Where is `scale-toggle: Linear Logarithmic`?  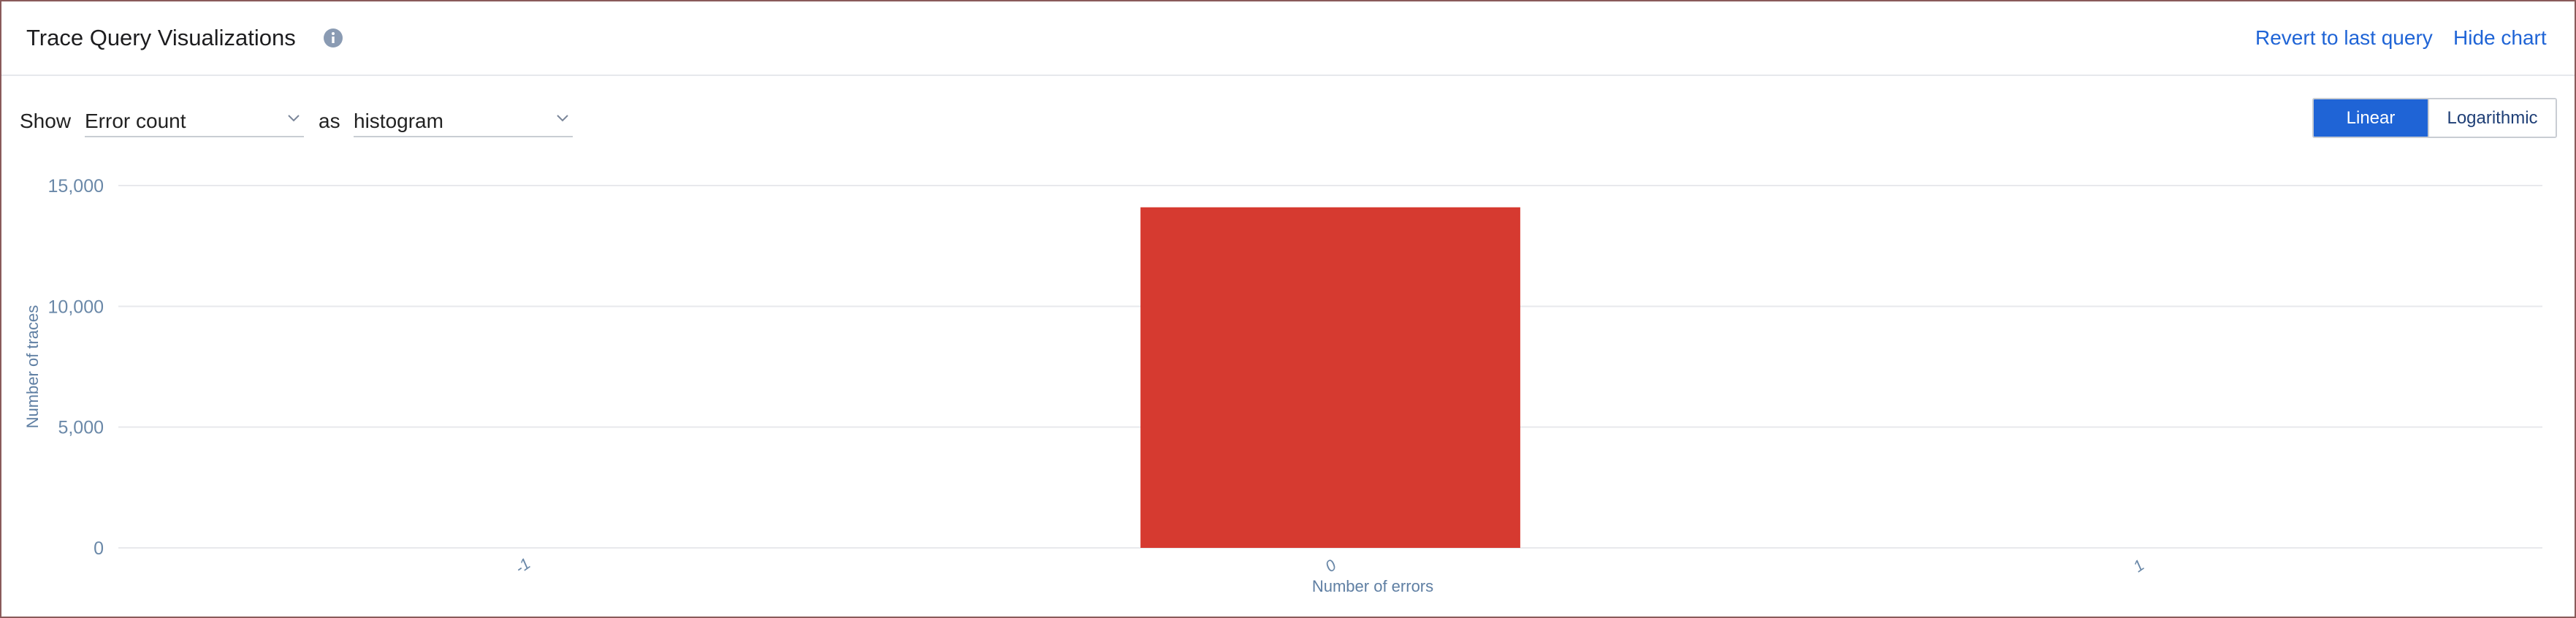
scale-toggle: Linear Logarithmic is located at coordinates (2435, 118).